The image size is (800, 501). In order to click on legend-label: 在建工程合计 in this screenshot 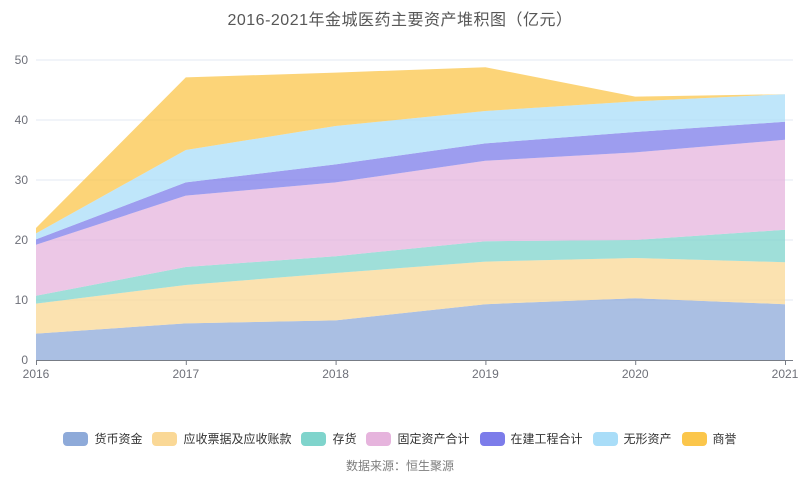, I will do `click(546, 439)`.